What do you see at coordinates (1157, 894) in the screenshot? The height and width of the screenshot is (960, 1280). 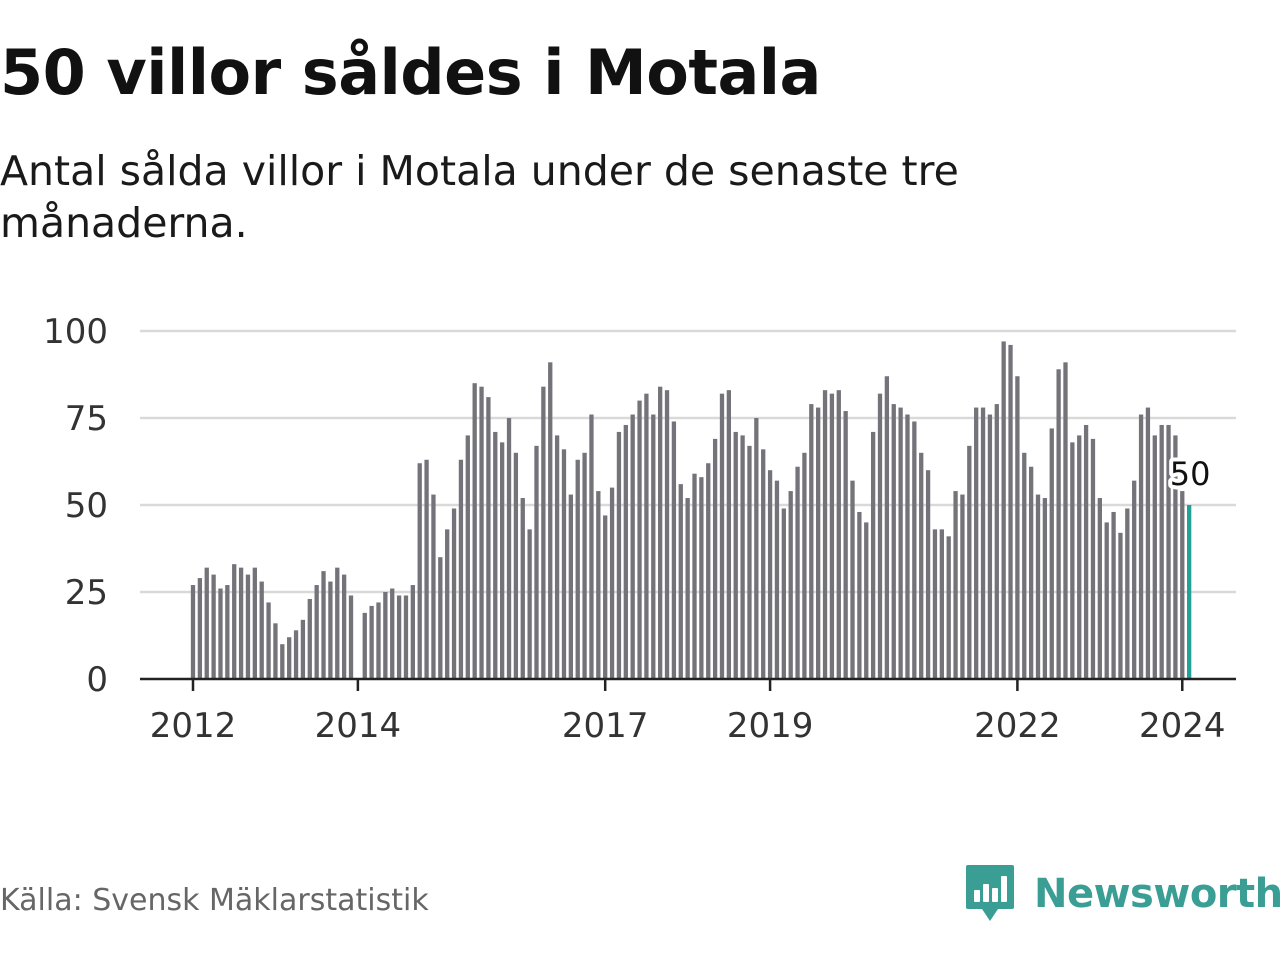 I see `brand-name: Newsworthy` at bounding box center [1157, 894].